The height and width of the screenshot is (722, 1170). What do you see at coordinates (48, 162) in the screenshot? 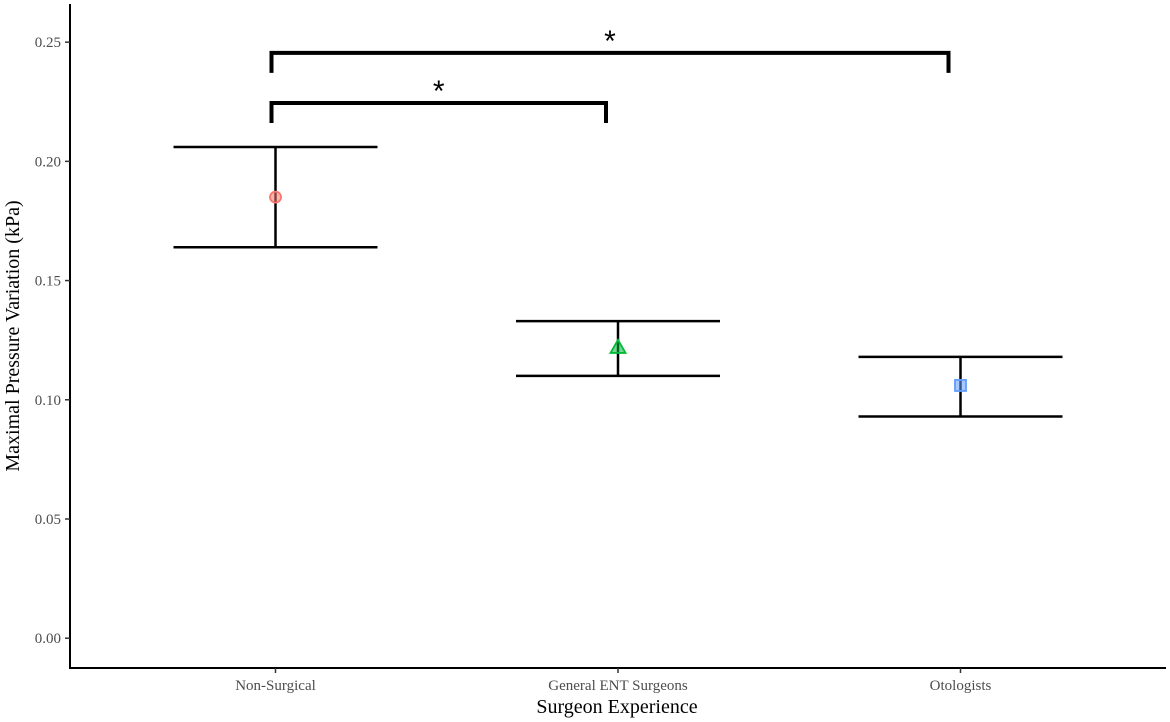
I see `y-tick-label: 0.20` at bounding box center [48, 162].